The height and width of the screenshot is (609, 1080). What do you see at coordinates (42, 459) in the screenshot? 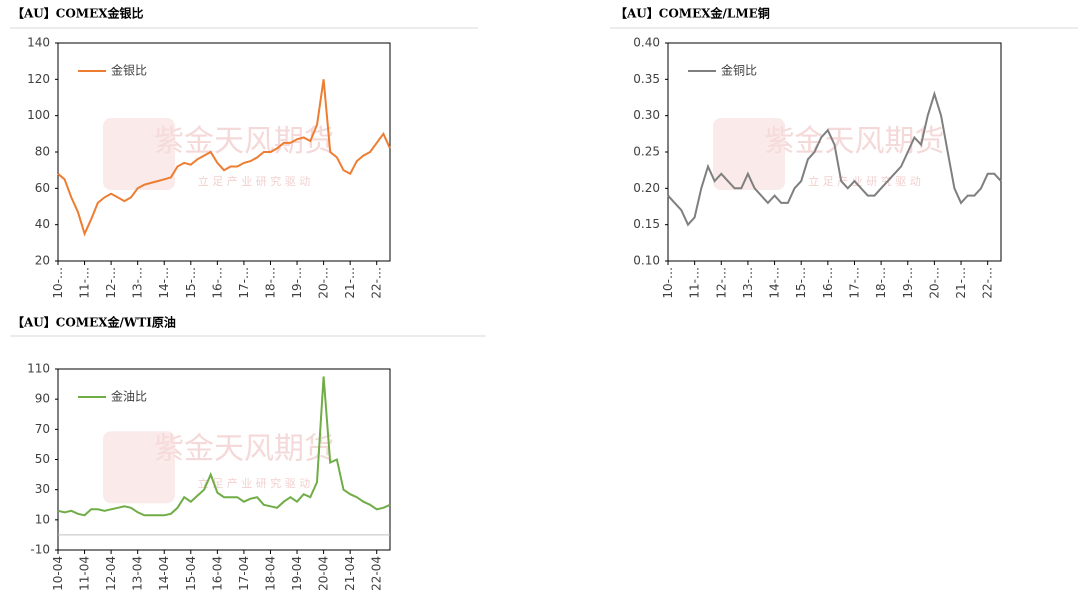
I see `y-tick-label: 50` at bounding box center [42, 459].